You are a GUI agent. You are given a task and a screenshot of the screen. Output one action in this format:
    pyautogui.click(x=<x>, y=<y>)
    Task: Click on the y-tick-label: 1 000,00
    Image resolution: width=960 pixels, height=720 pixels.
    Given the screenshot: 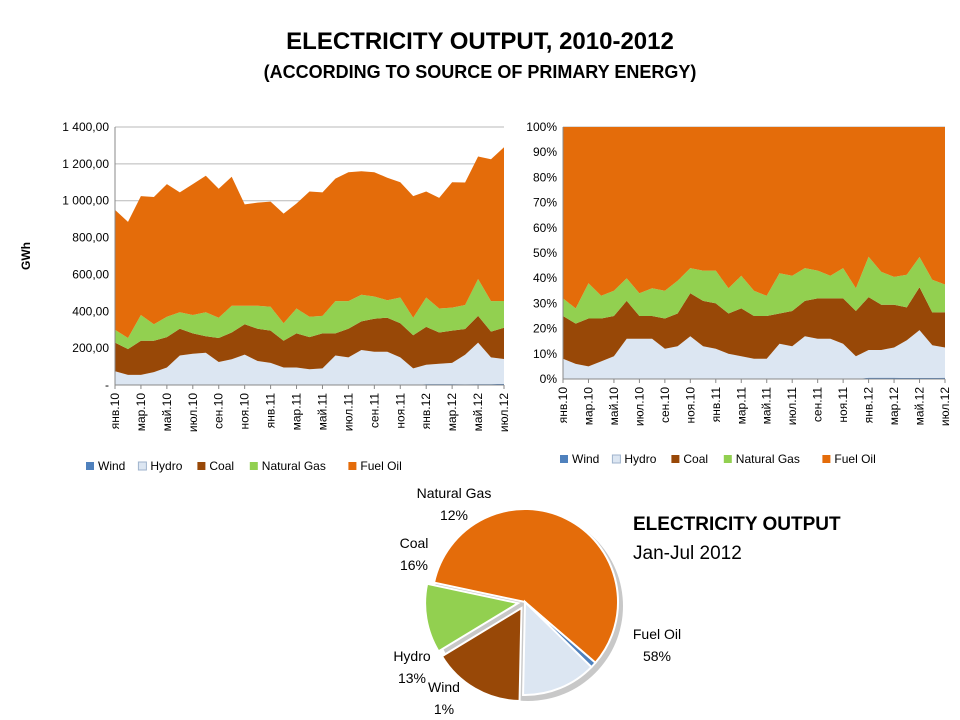 What is the action you would take?
    pyautogui.click(x=85, y=201)
    